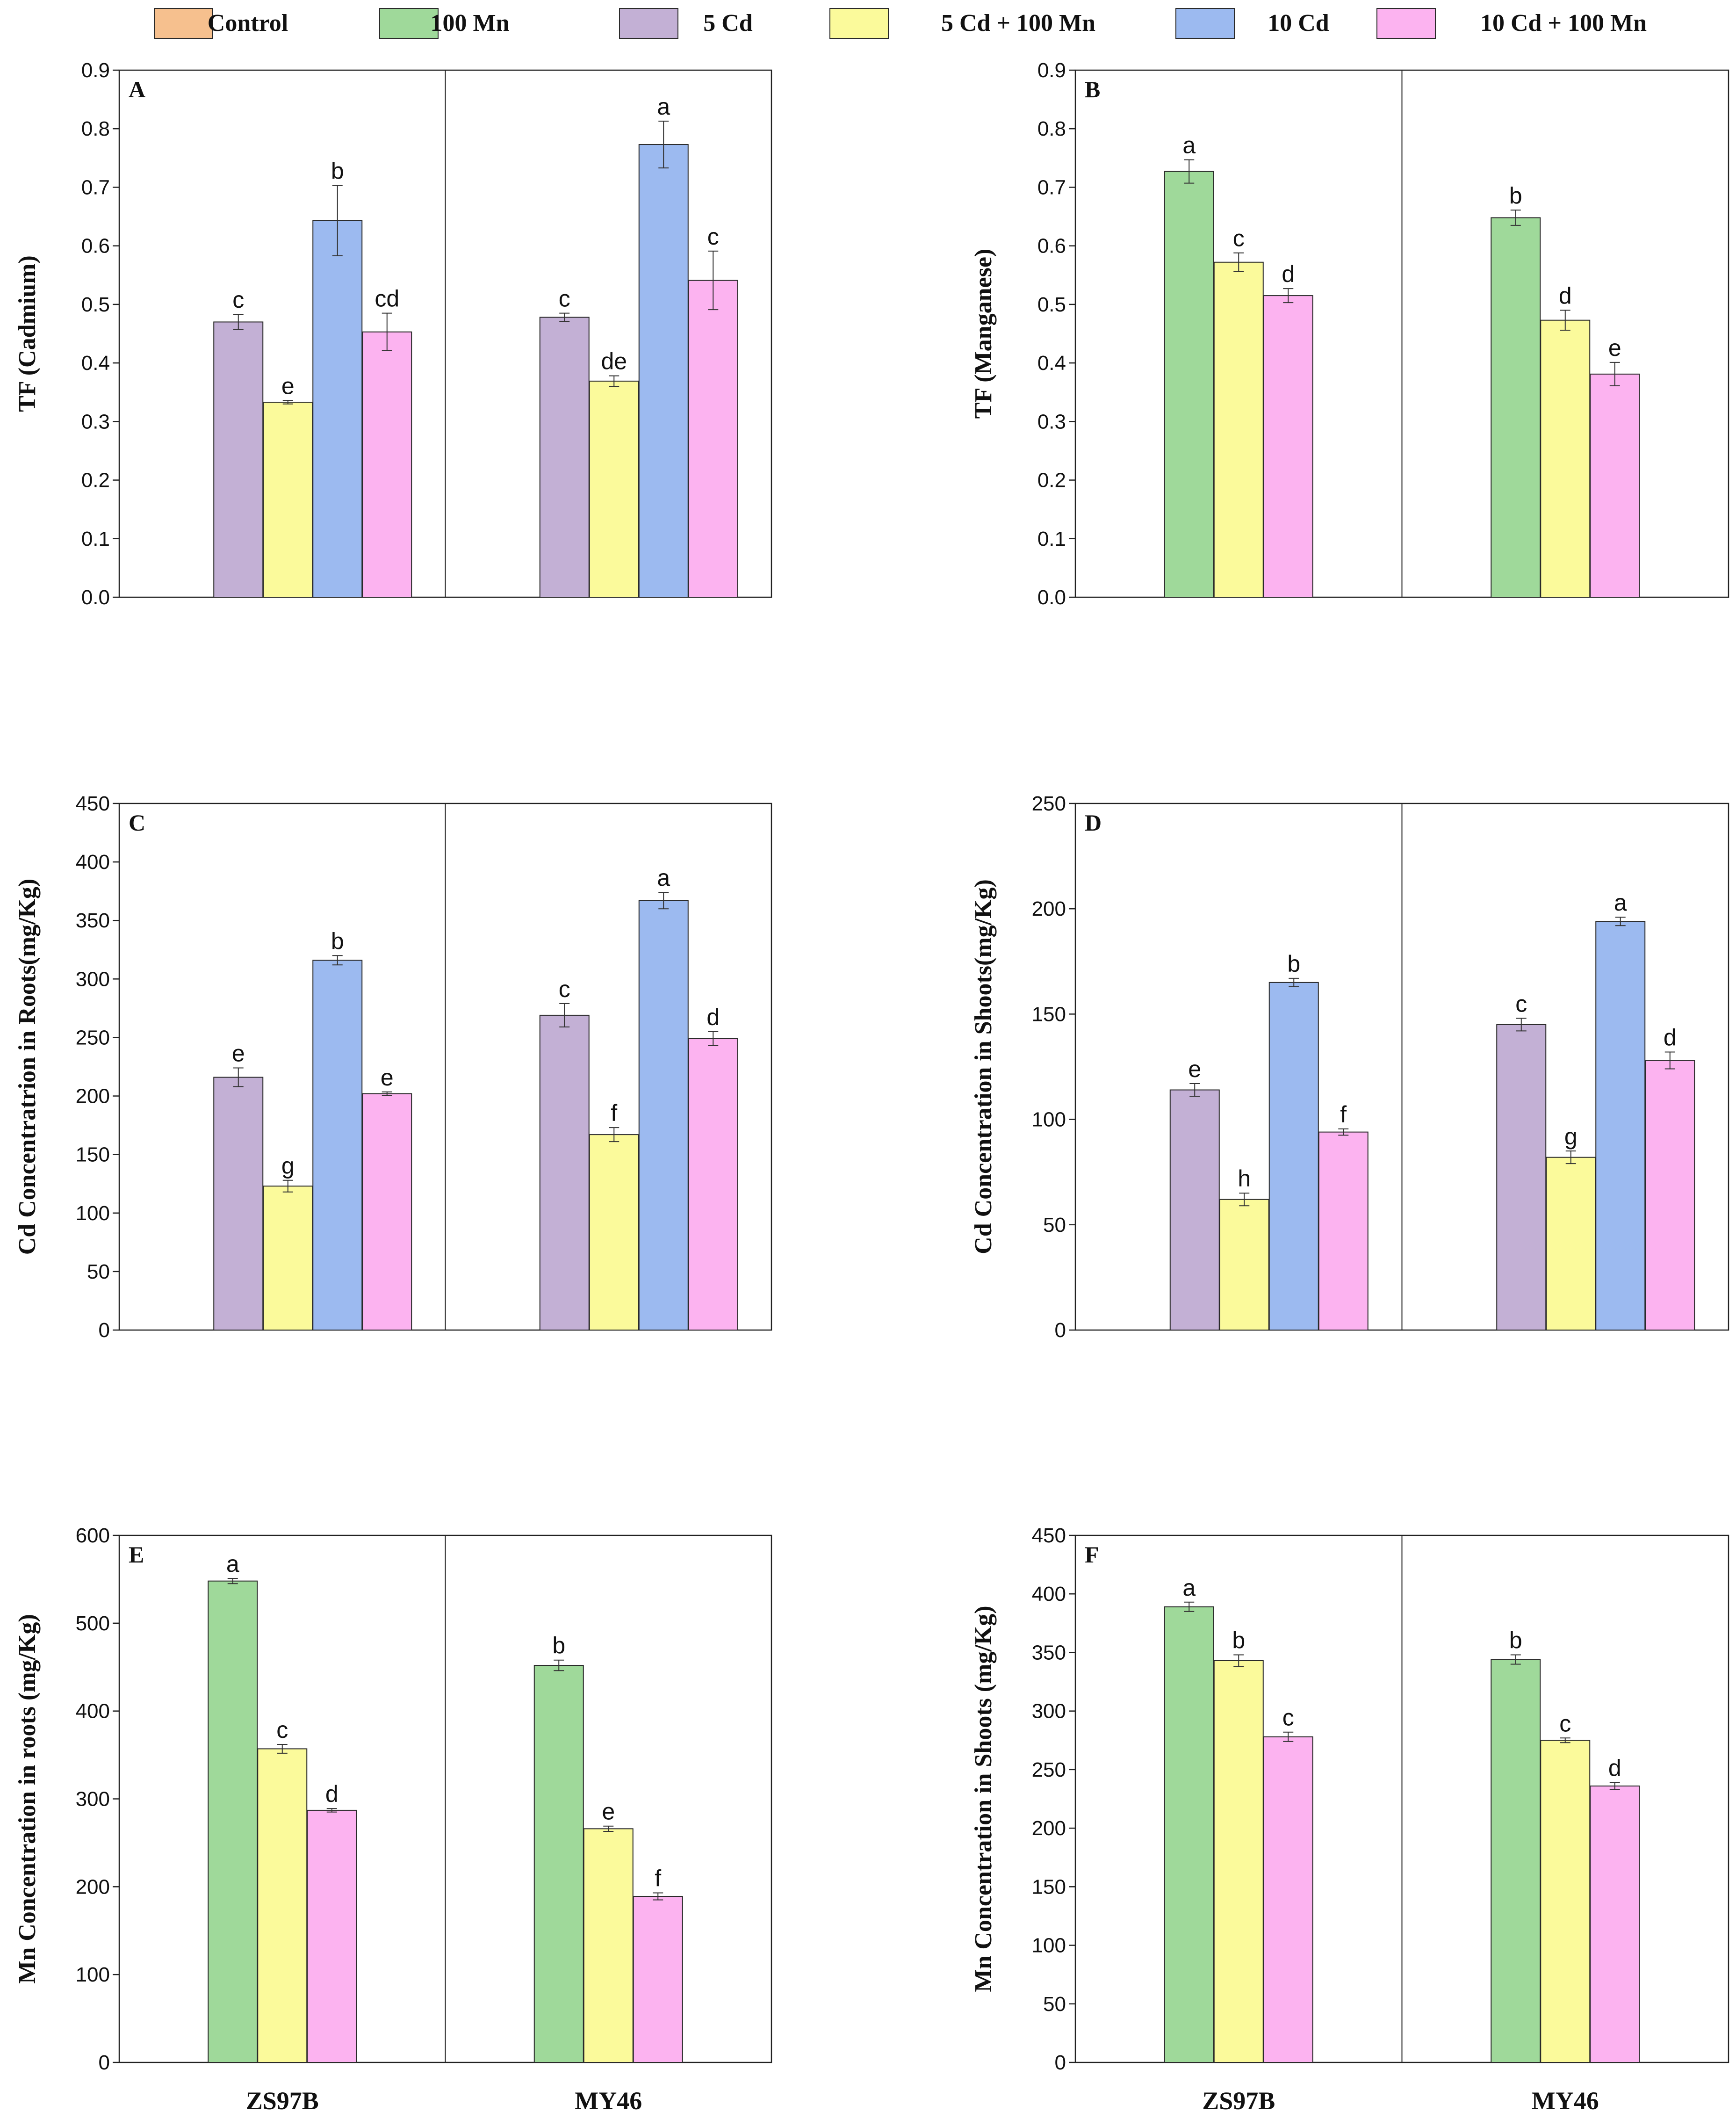  Describe the element at coordinates (337, 1145) in the screenshot. I see `chart-C-bar-cd10-zs97b` at that location.